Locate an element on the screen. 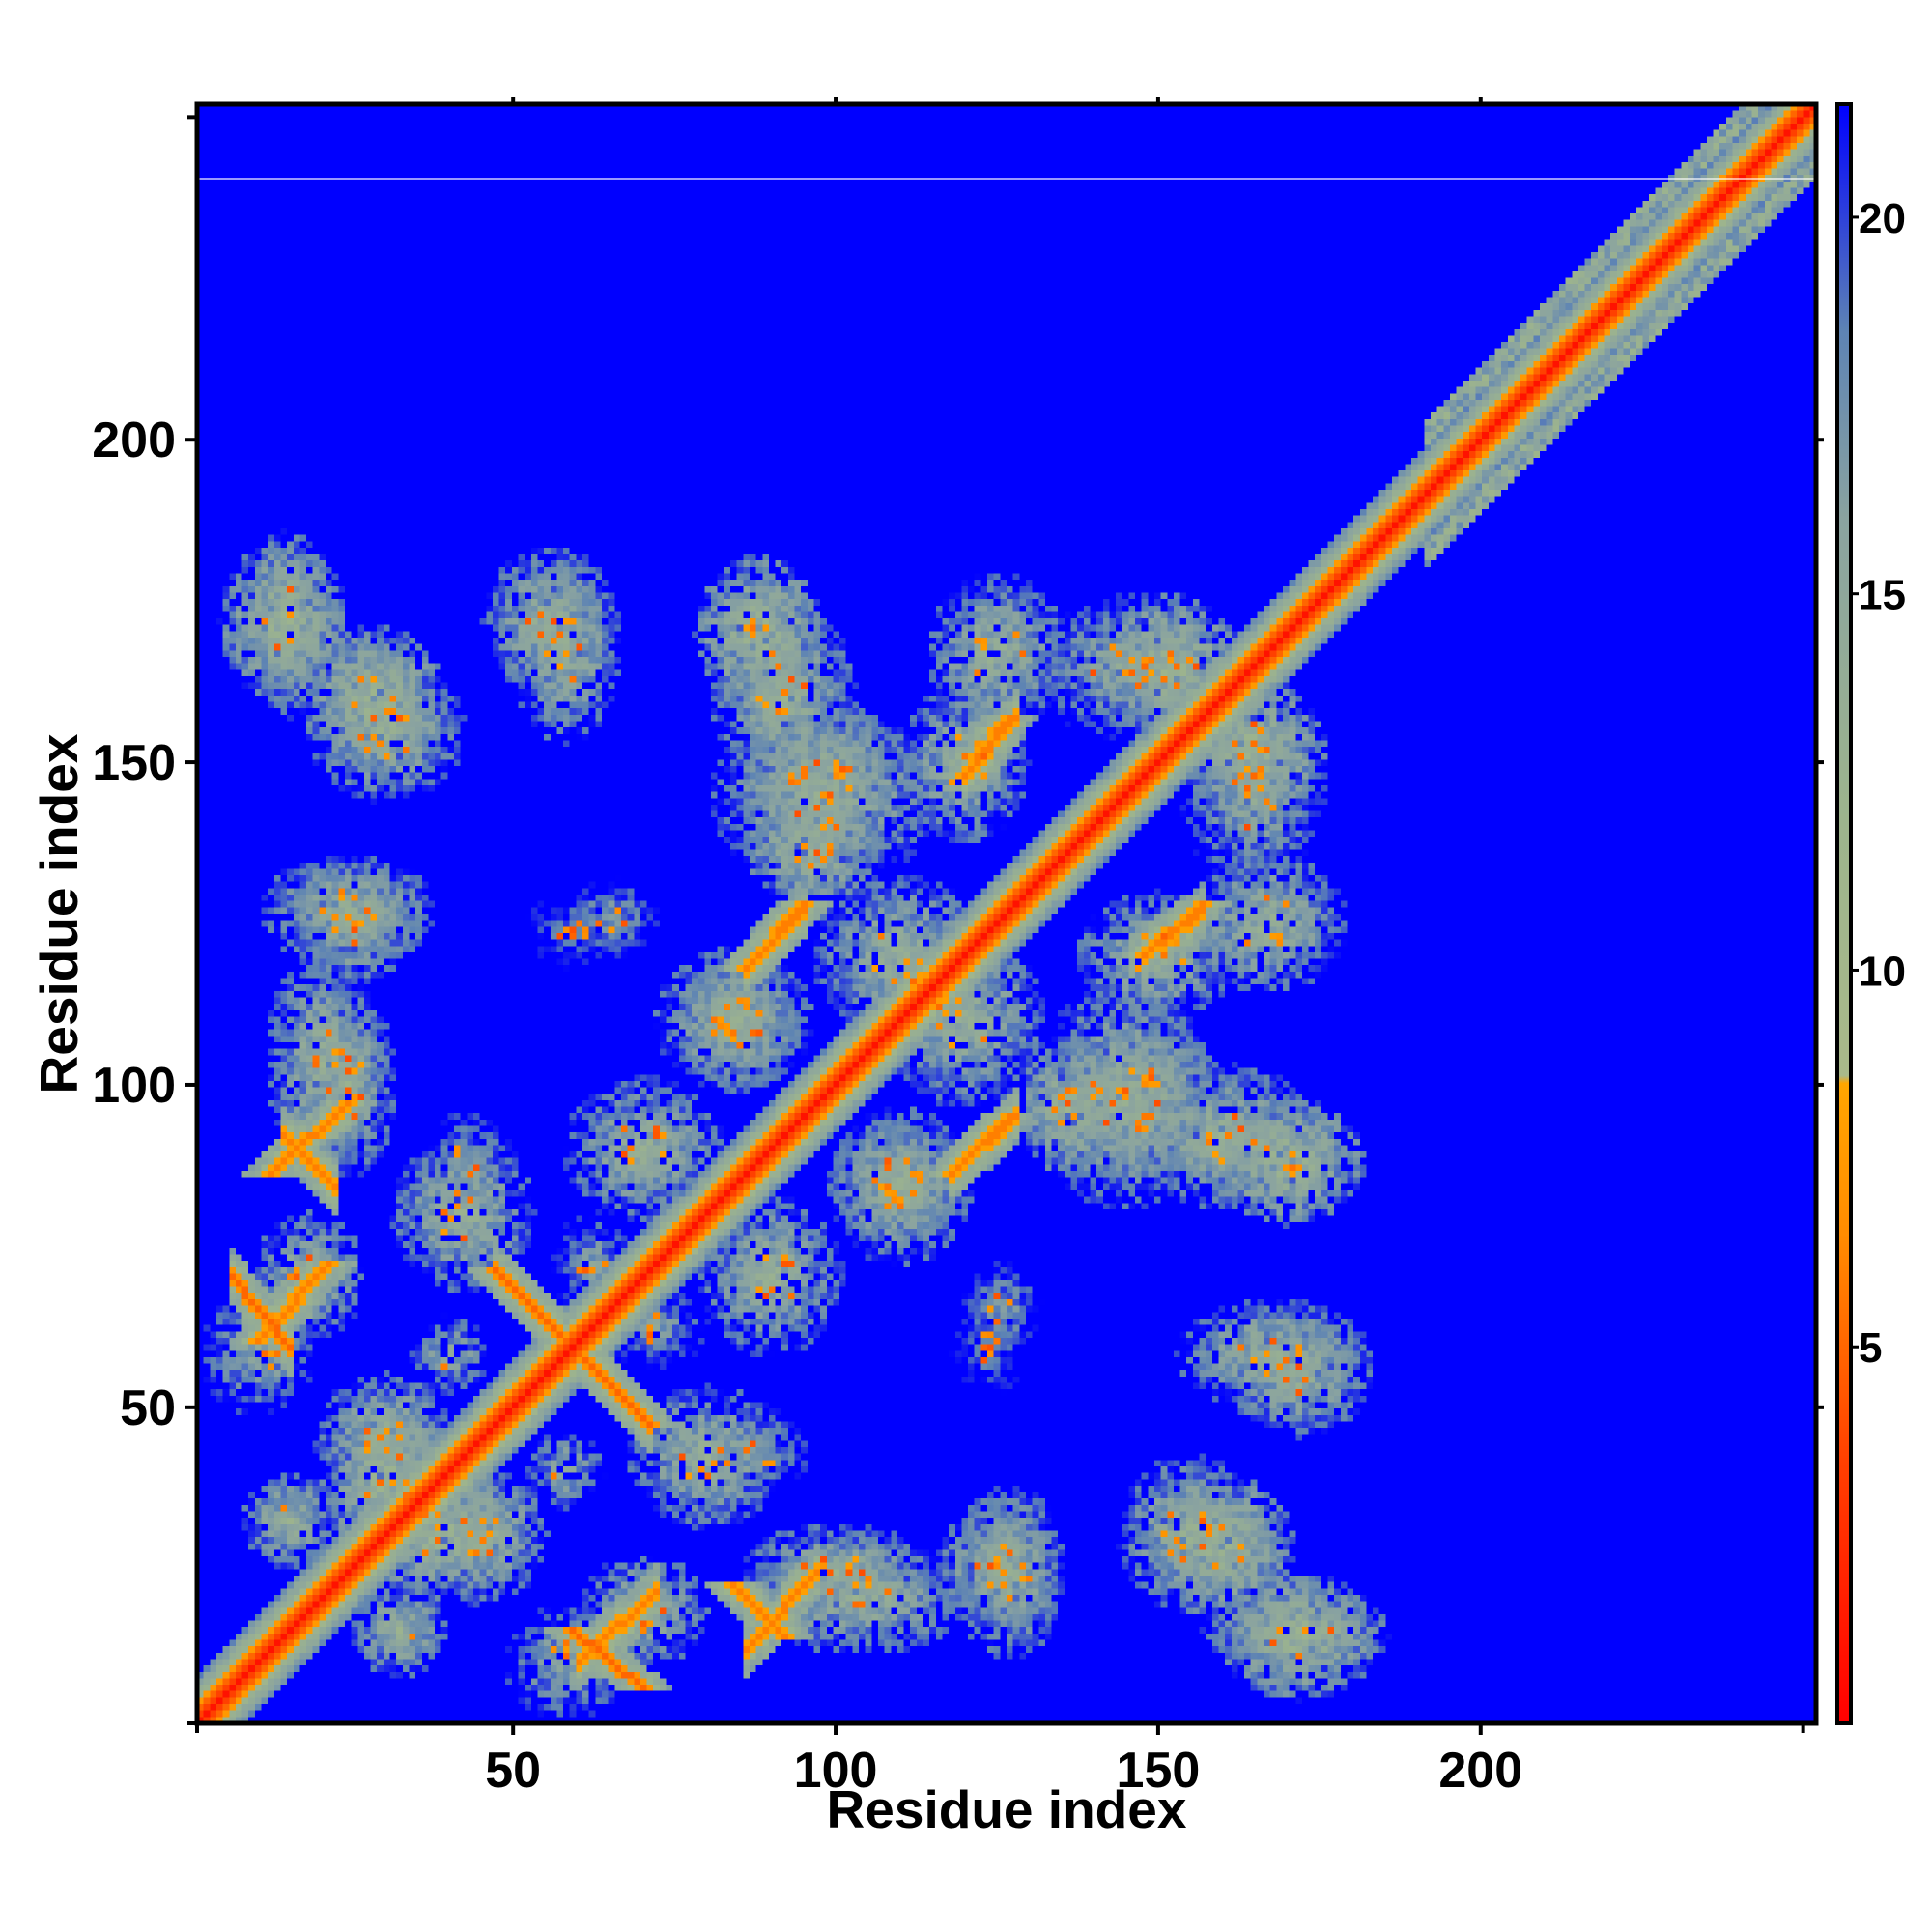 The image size is (1932, 1932). colorbar-tick-label: 5 is located at coordinates (1870, 1348).